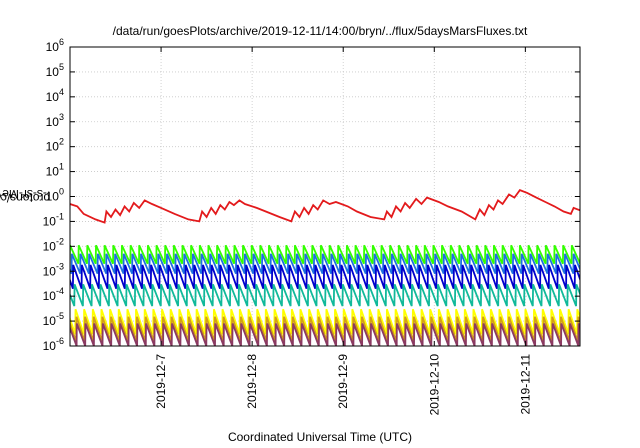 The height and width of the screenshot is (448, 640). I want to click on y-tick-label: 10⁻², so click(53, 244).